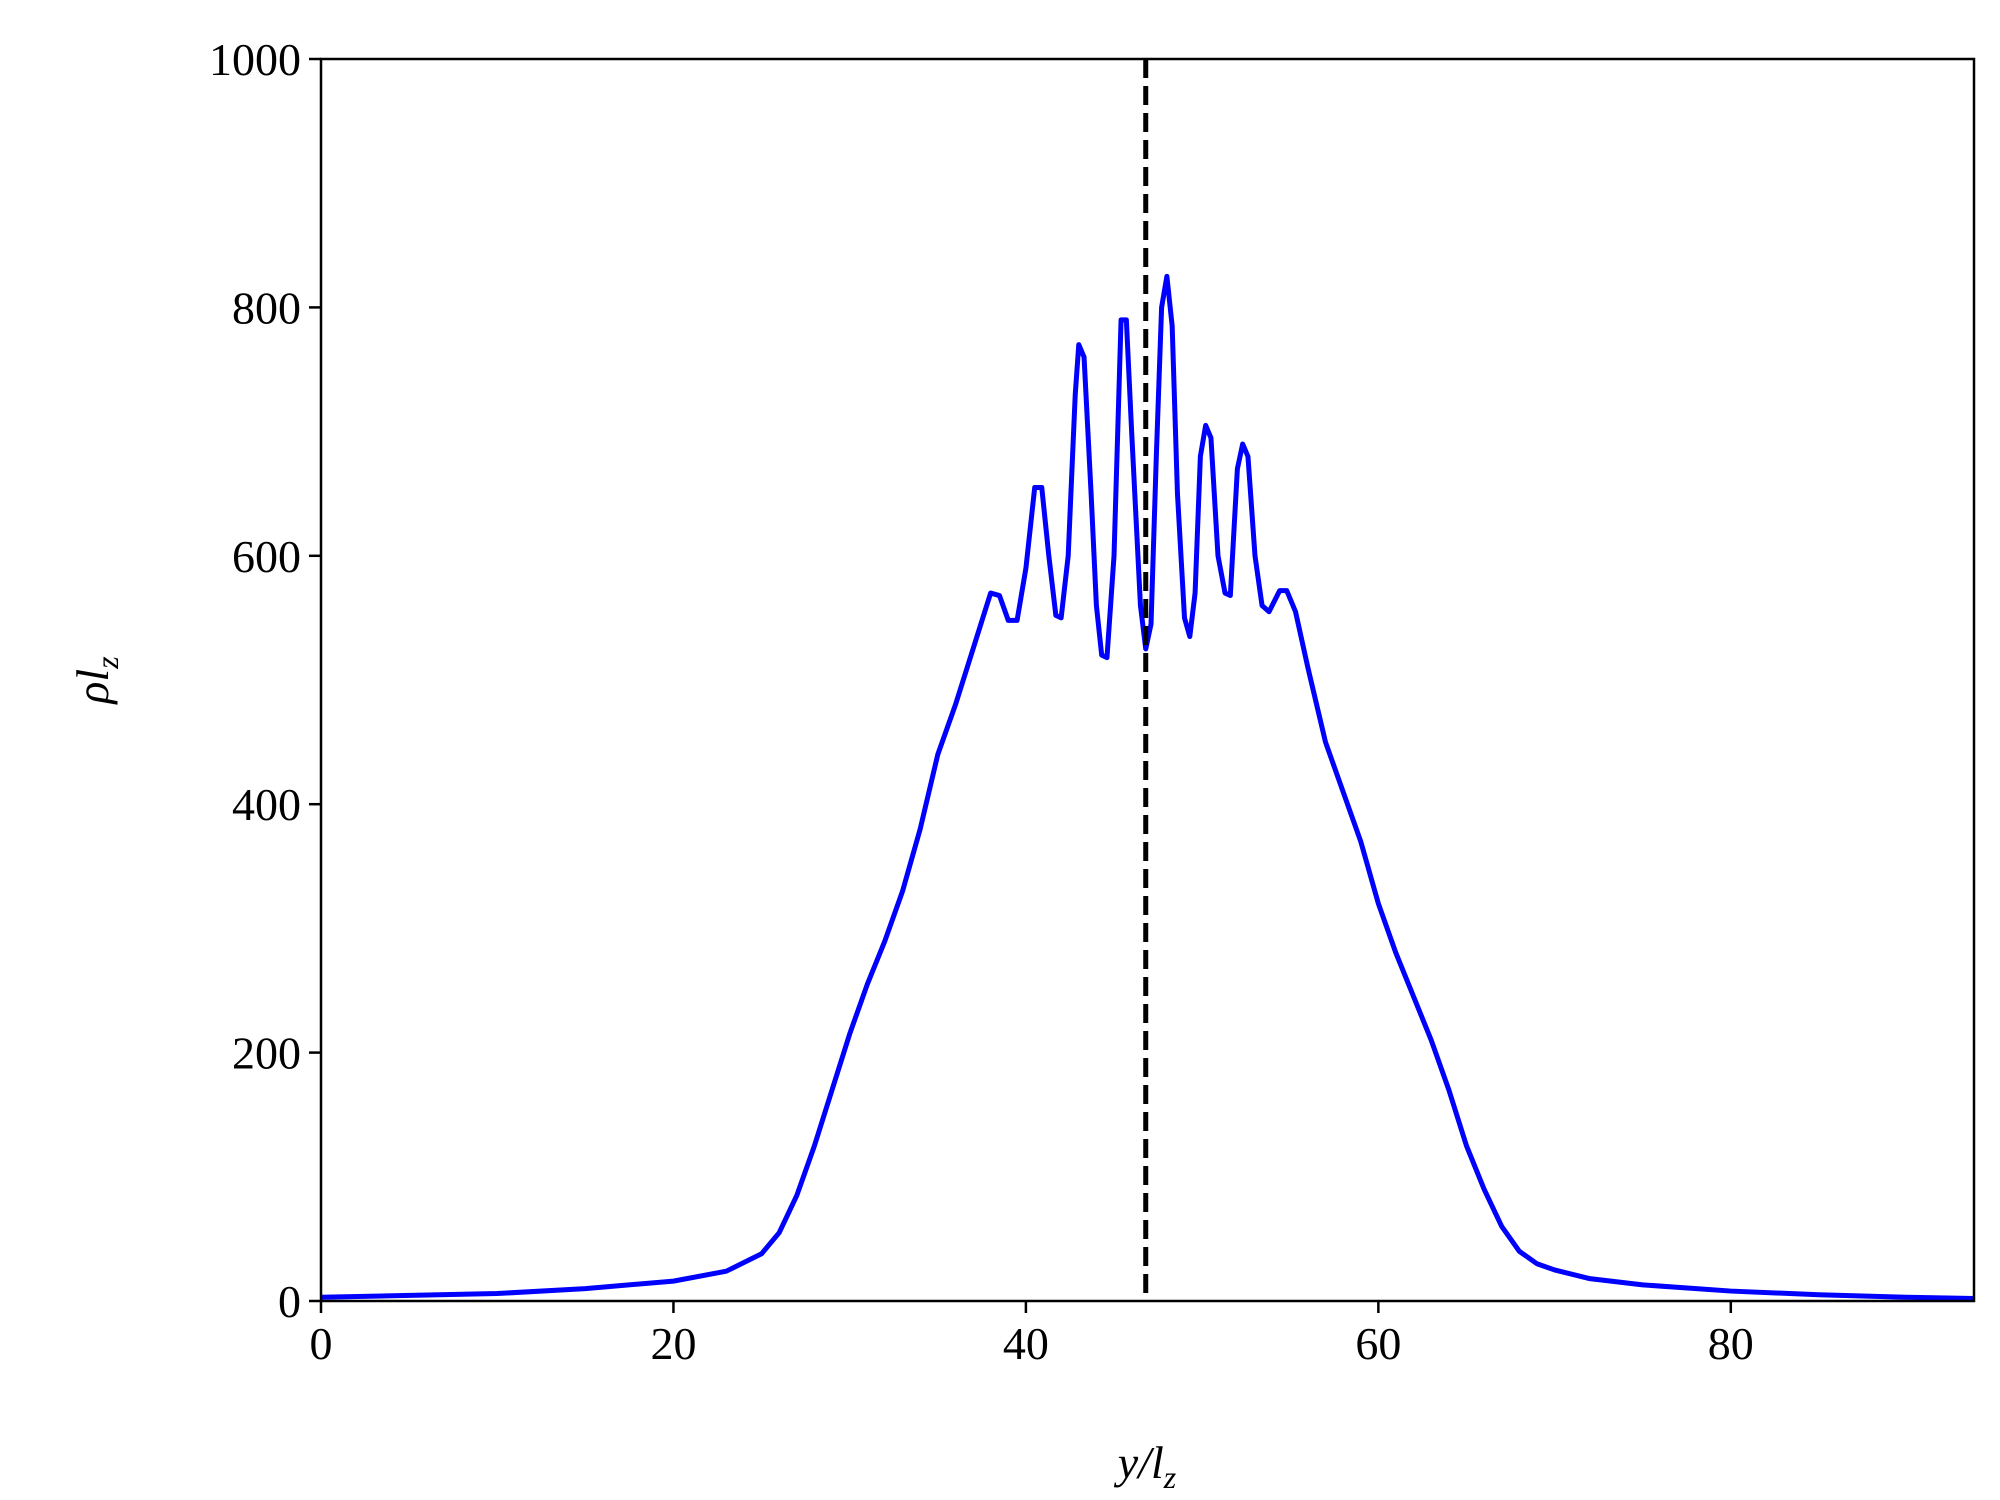 The image size is (2000, 1500). Describe the element at coordinates (673, 1343) in the screenshot. I see `x-tick-label: 20` at that location.